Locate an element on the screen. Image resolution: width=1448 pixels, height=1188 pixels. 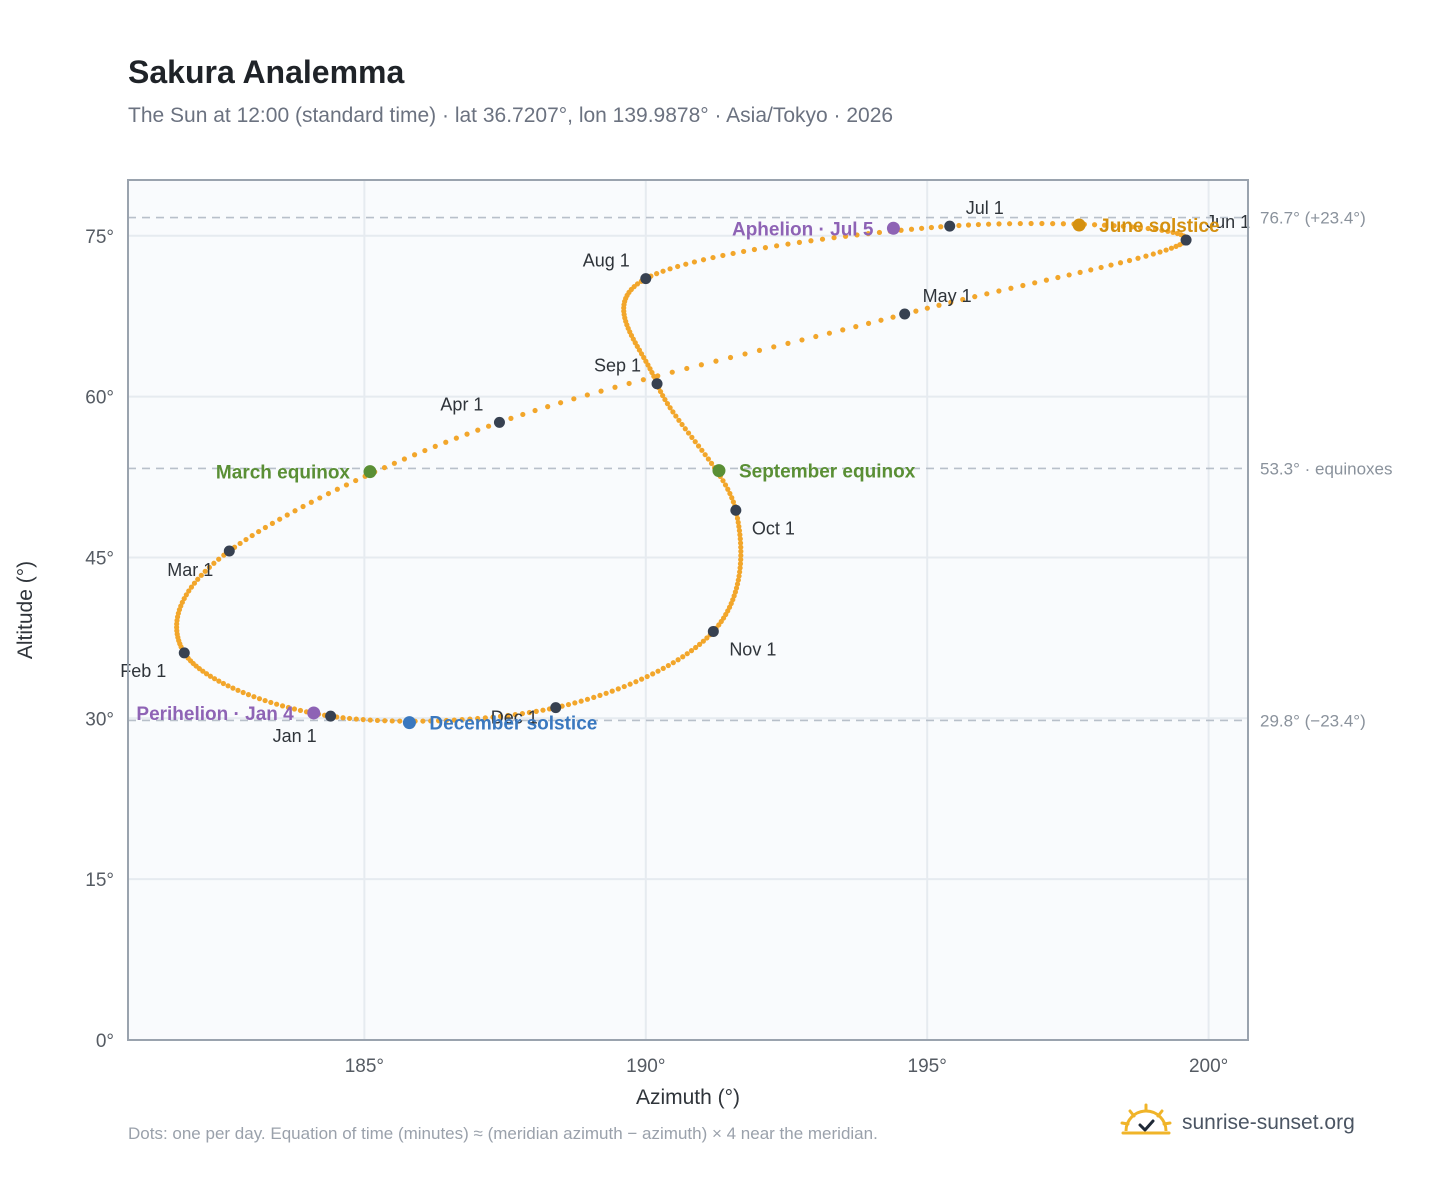
y-tick-label: 0° is located at coordinates (105, 1041).